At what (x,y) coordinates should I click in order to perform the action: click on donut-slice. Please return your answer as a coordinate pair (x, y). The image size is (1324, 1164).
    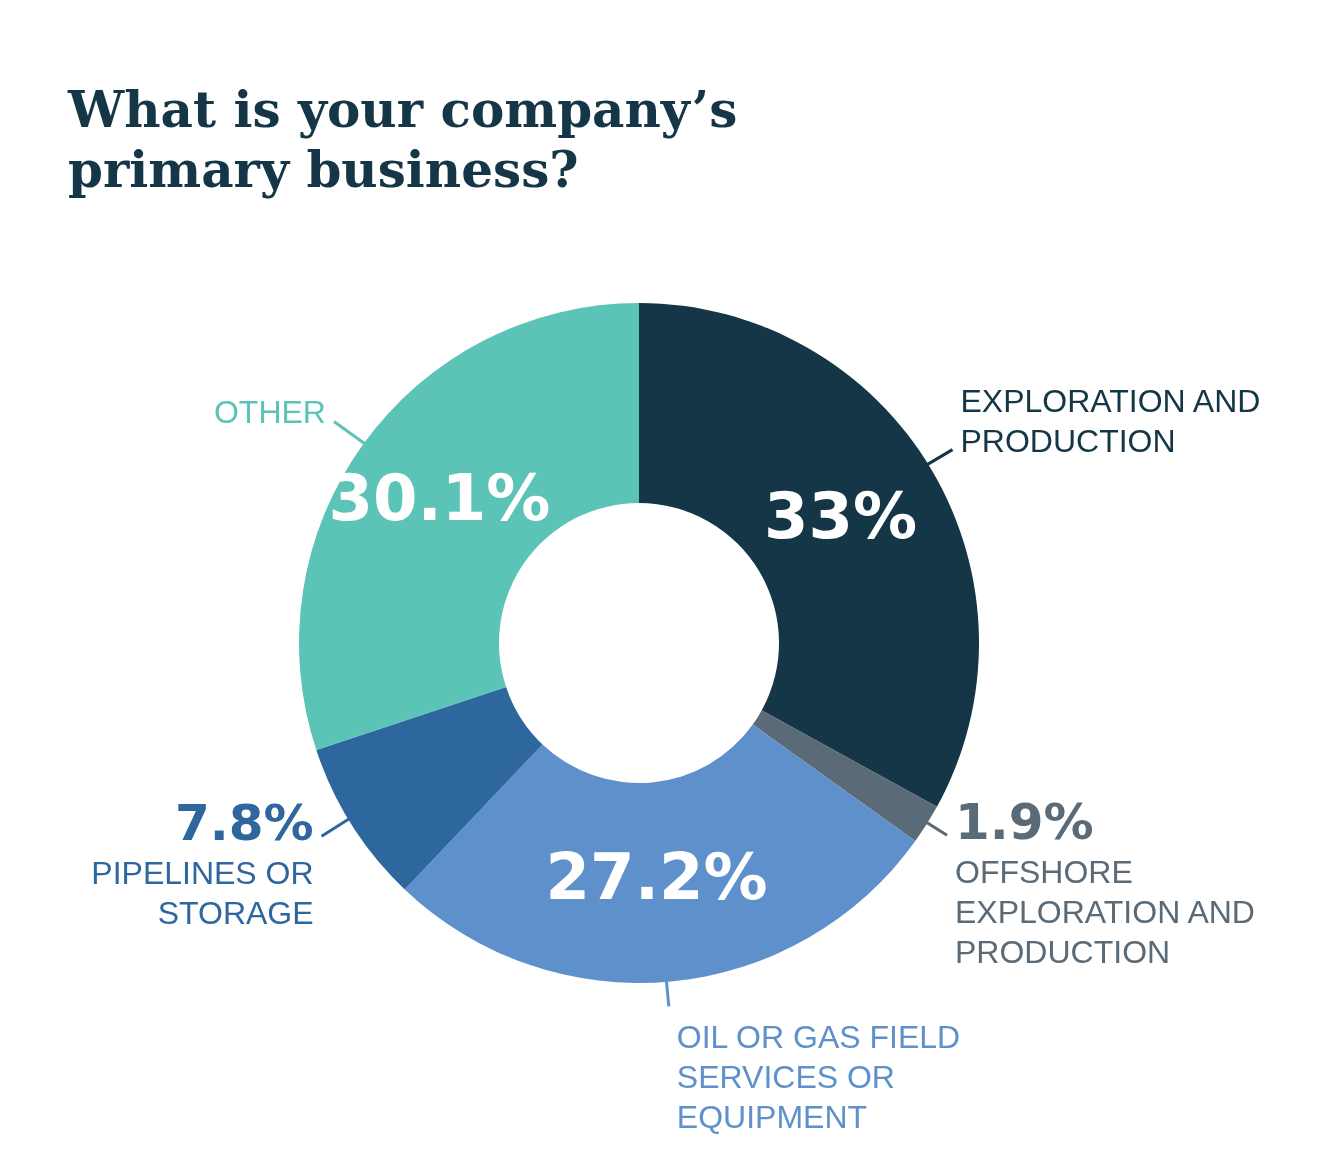
    Looking at the image, I should click on (429, 788).